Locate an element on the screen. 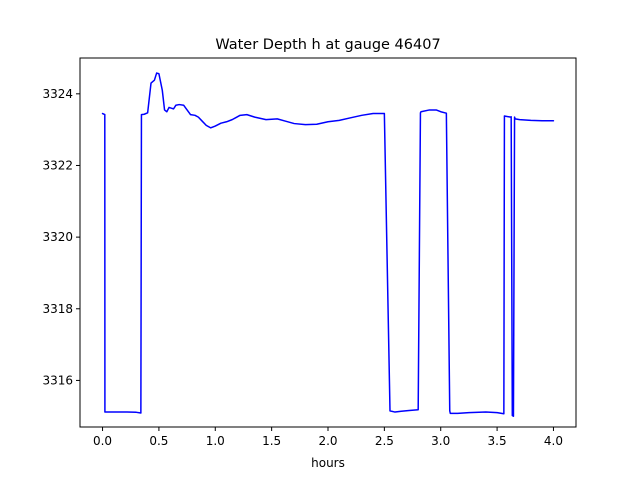 The height and width of the screenshot is (480, 640). x-tick-label: 0.5 is located at coordinates (158, 441).